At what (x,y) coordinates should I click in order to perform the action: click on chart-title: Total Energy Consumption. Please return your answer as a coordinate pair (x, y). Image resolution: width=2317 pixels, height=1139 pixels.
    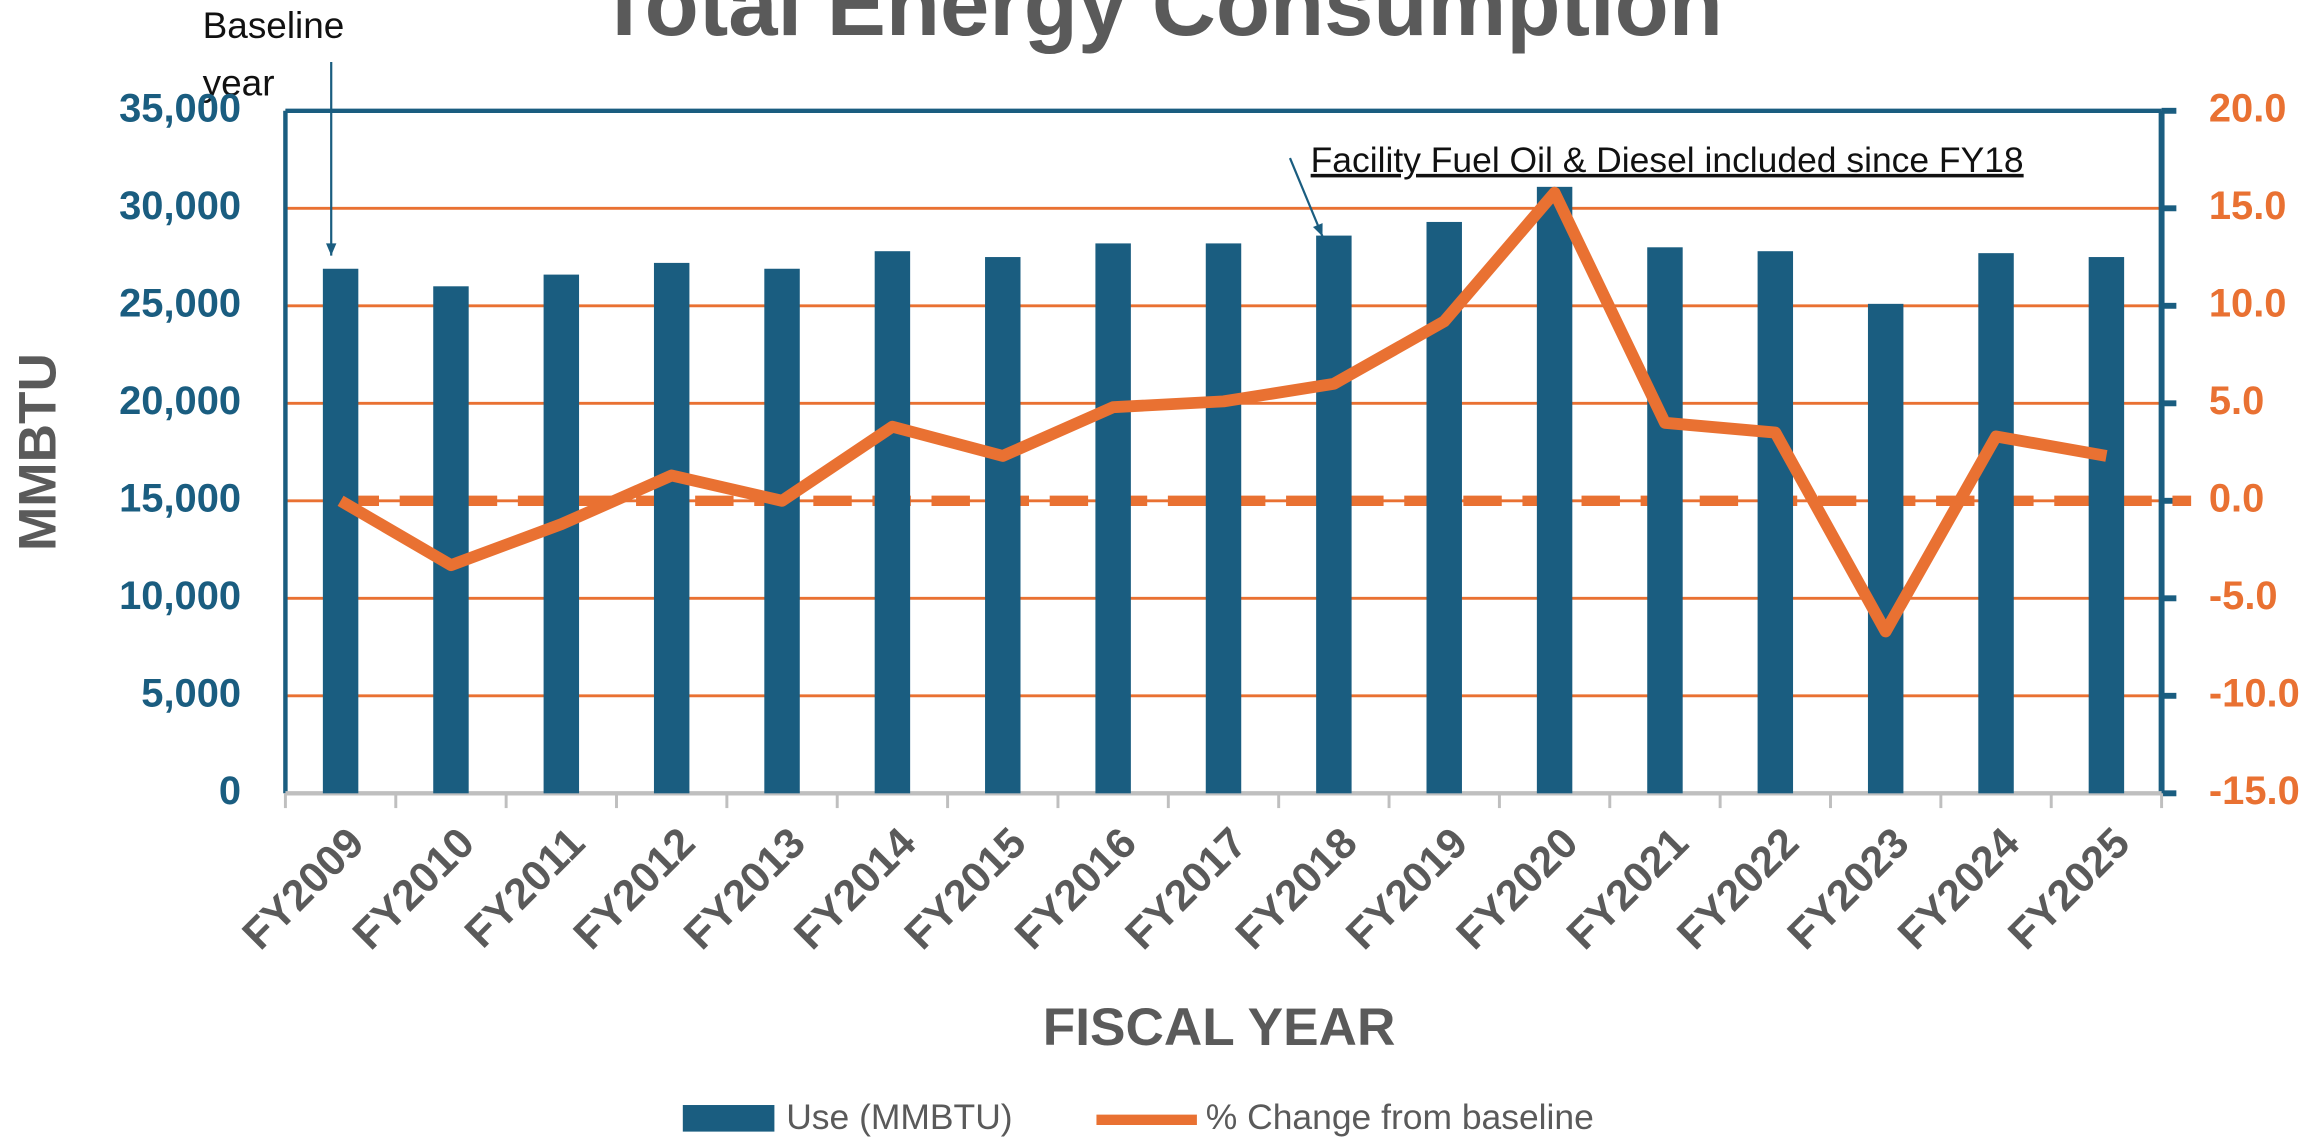
    Looking at the image, I should click on (1160, 27).